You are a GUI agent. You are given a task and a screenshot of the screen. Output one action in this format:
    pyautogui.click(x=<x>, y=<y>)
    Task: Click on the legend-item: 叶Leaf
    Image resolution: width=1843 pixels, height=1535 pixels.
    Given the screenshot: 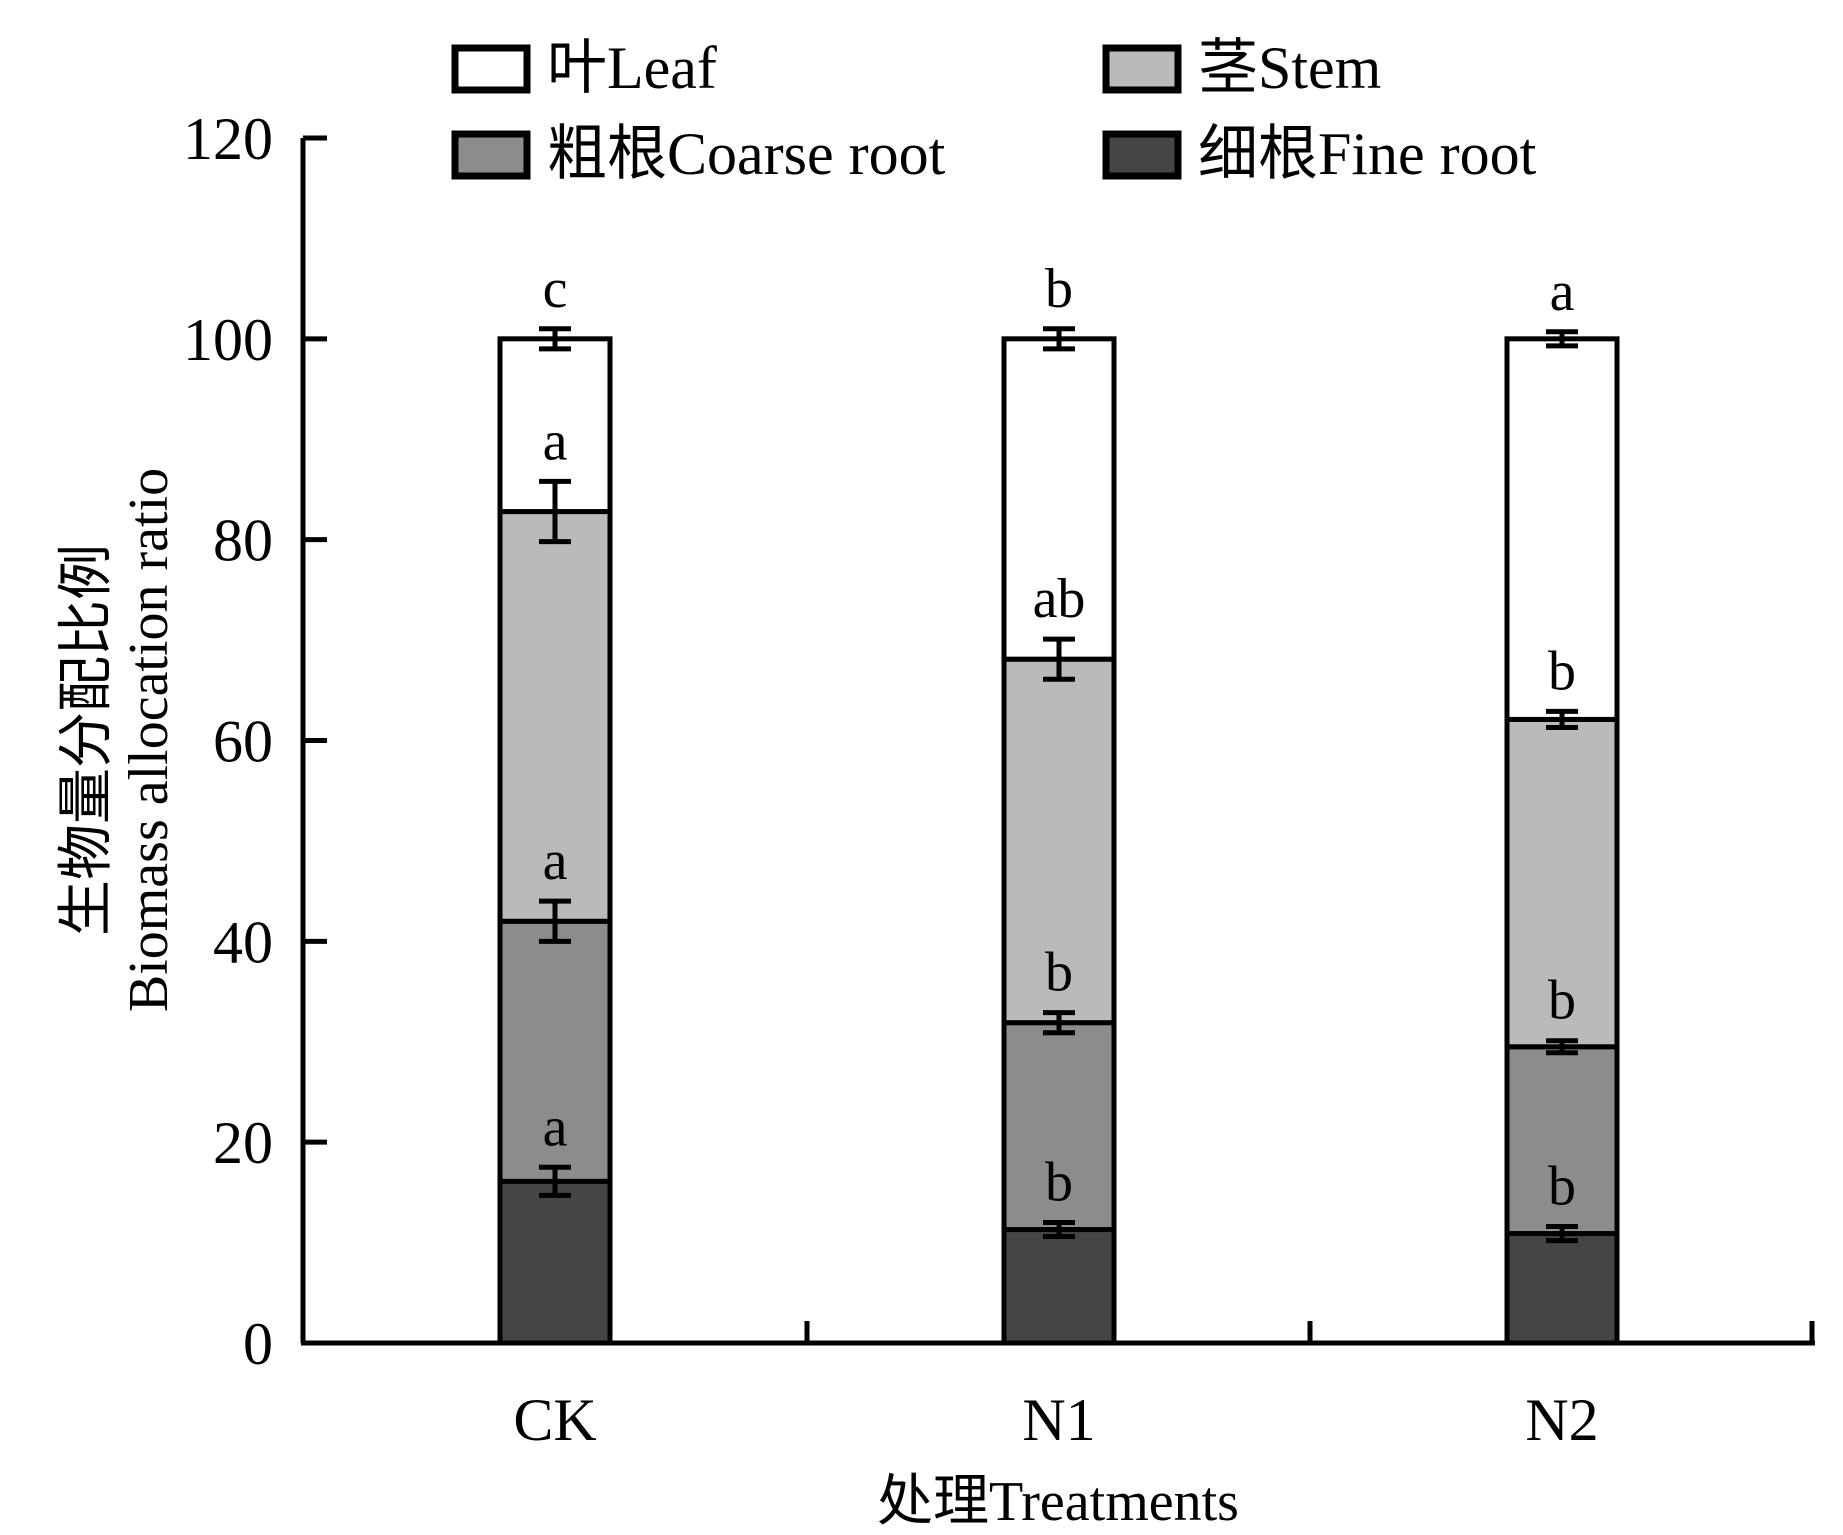 What is the action you would take?
    pyautogui.click(x=584, y=68)
    